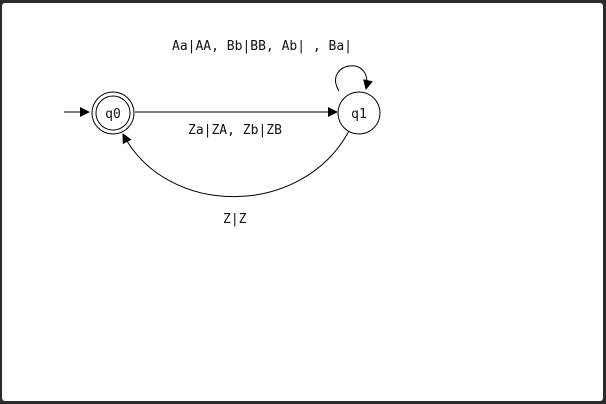 This screenshot has width=606, height=404. I want to click on state-q1-label: q1, so click(359, 114).